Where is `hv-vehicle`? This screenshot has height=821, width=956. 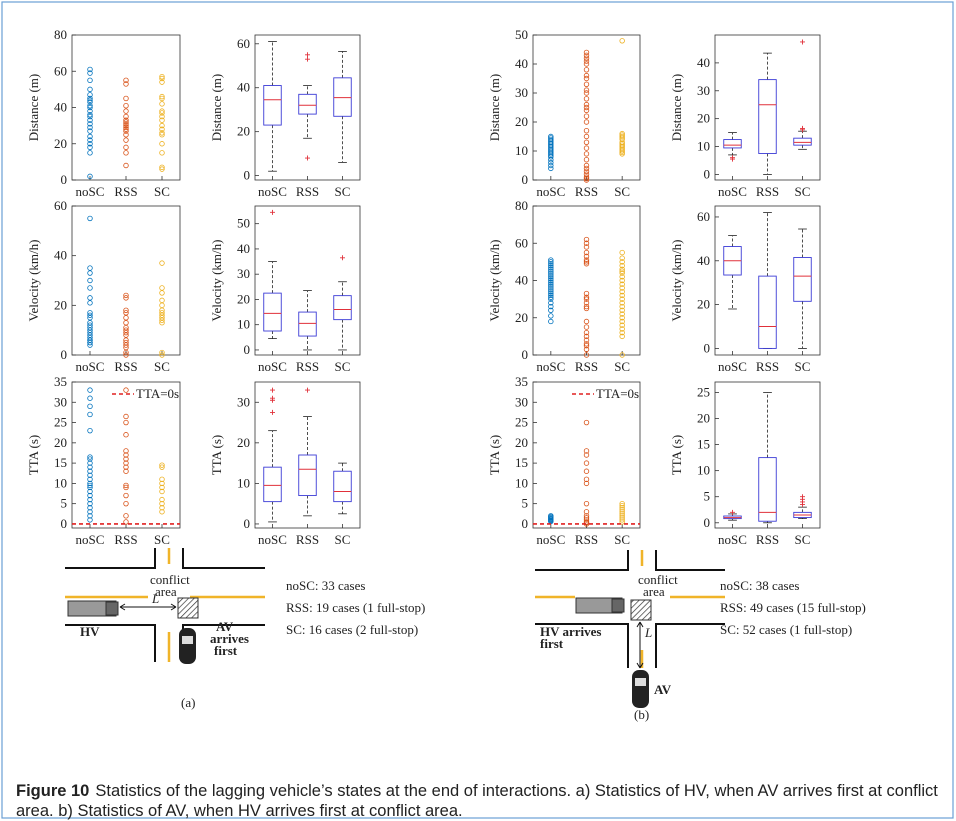
hv-vehicle is located at coordinates (93, 608).